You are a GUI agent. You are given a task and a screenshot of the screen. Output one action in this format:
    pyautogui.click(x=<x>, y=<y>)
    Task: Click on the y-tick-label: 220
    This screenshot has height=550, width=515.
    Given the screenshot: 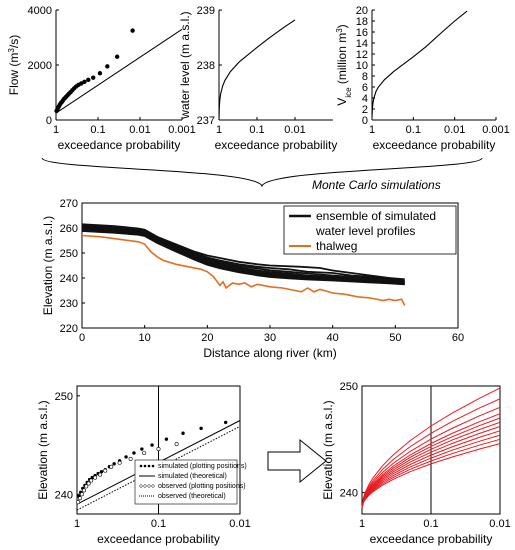 What is the action you would take?
    pyautogui.click(x=69, y=329)
    